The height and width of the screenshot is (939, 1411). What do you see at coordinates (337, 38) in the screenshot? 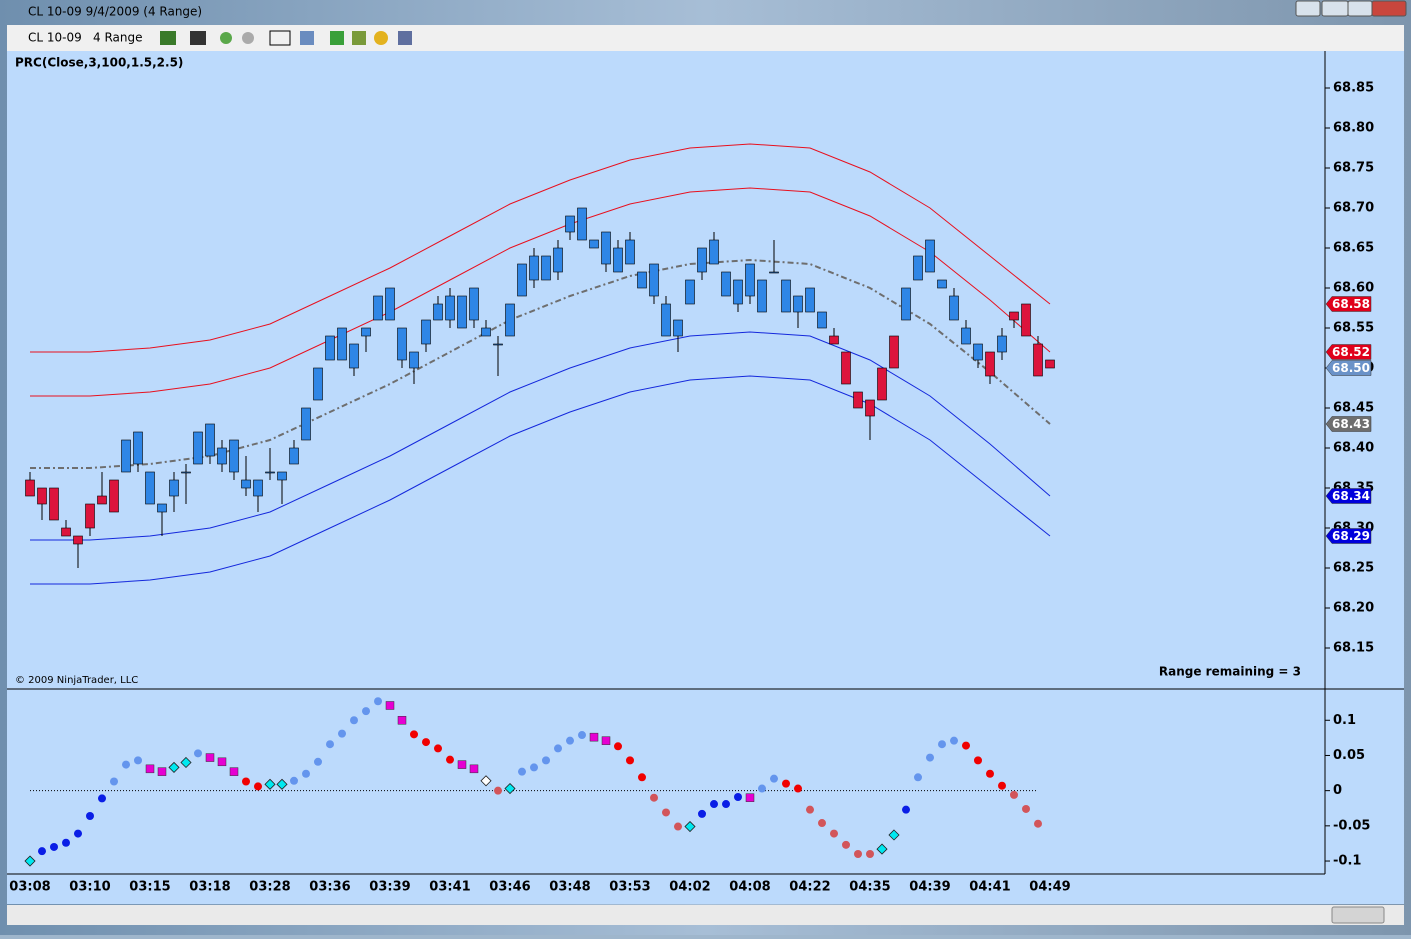
I see `strategy-icon` at bounding box center [337, 38].